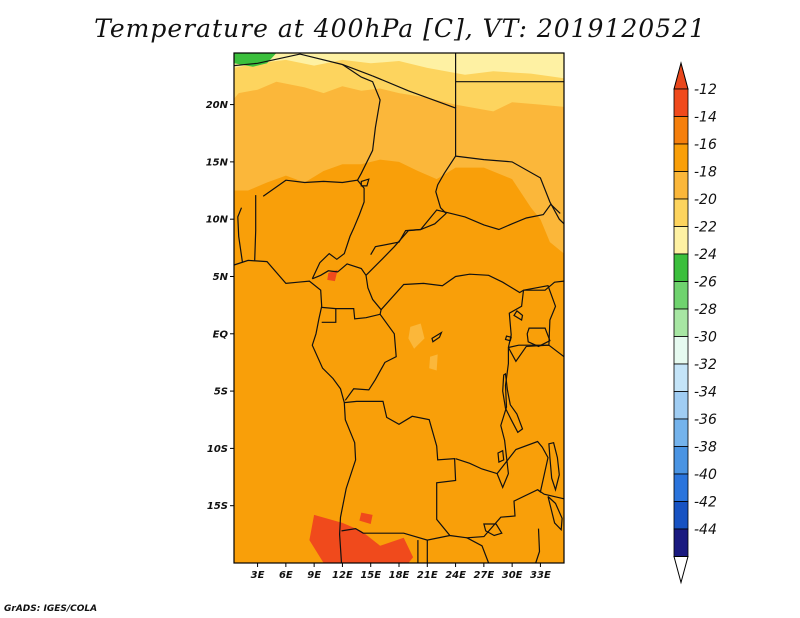 The image size is (800, 618). I want to click on lon-tick-label: 9E, so click(314, 575).